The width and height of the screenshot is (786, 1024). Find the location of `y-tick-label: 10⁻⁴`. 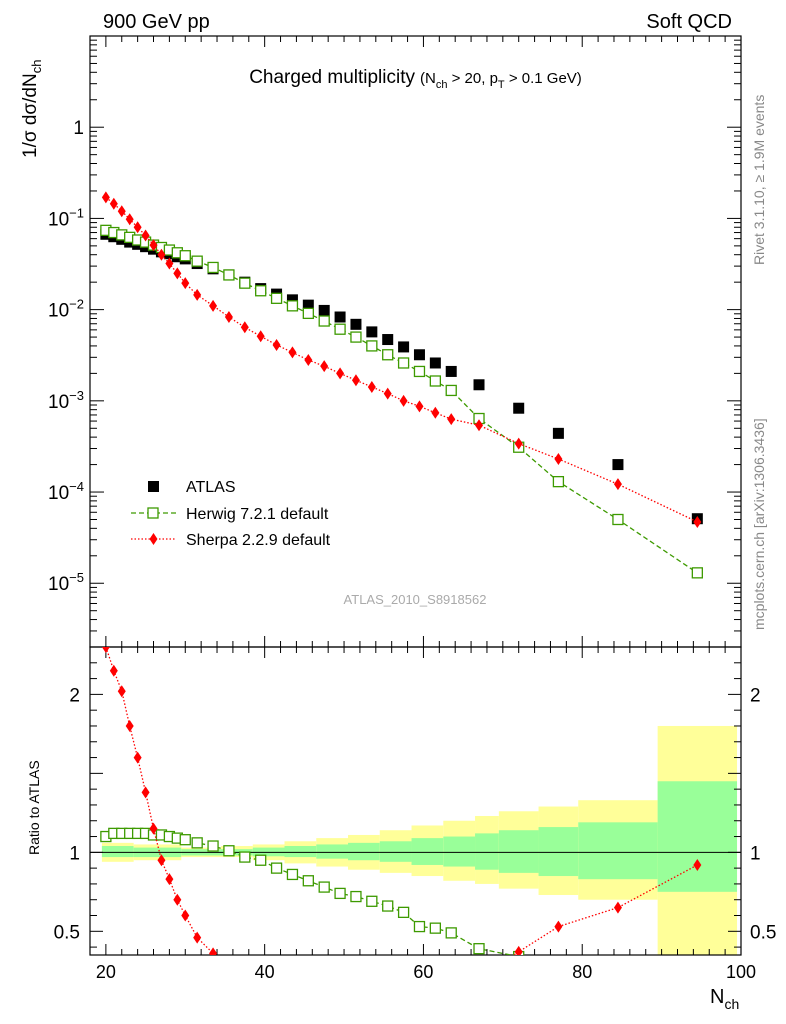

y-tick-label: 10⁻⁴ is located at coordinates (66, 491).